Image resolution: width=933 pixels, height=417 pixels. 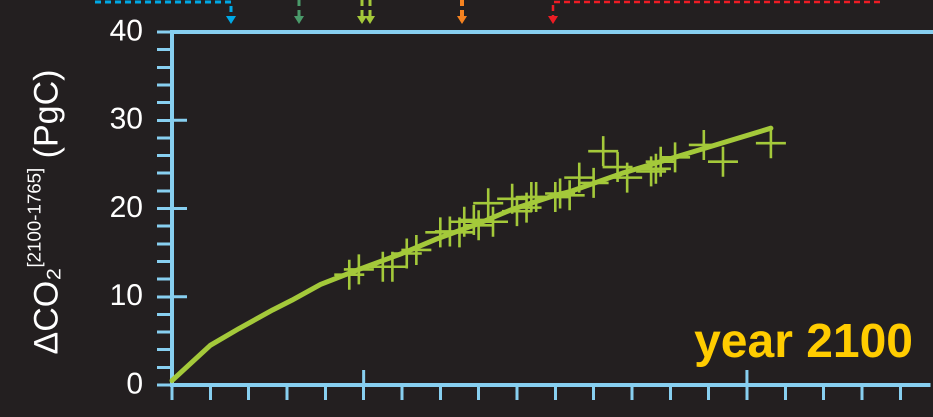 What do you see at coordinates (126, 295) in the screenshot?
I see `y-tick-label: 10` at bounding box center [126, 295].